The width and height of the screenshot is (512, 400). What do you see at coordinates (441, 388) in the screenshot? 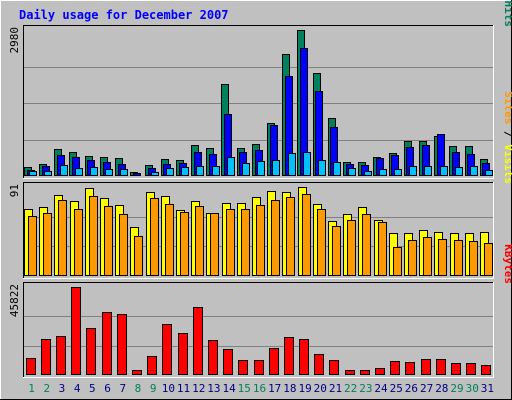
I see `day-label: 28` at bounding box center [441, 388].